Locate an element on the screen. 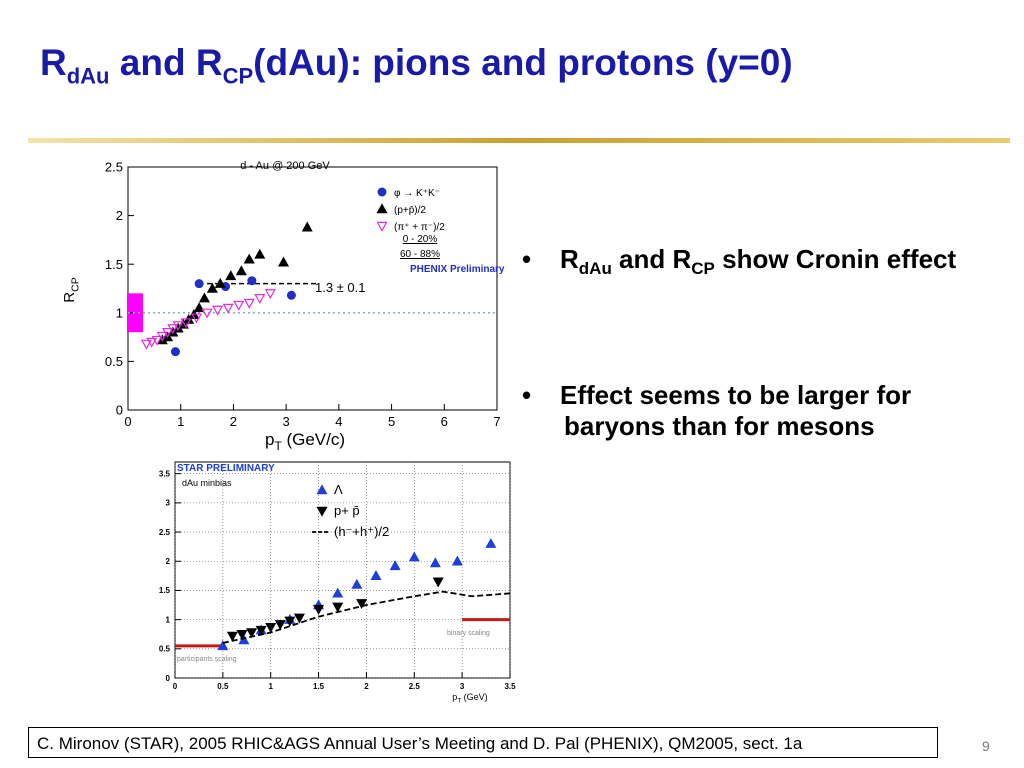  title-text: (dAu): pions and protons (y=0) is located at coordinates (523, 62).